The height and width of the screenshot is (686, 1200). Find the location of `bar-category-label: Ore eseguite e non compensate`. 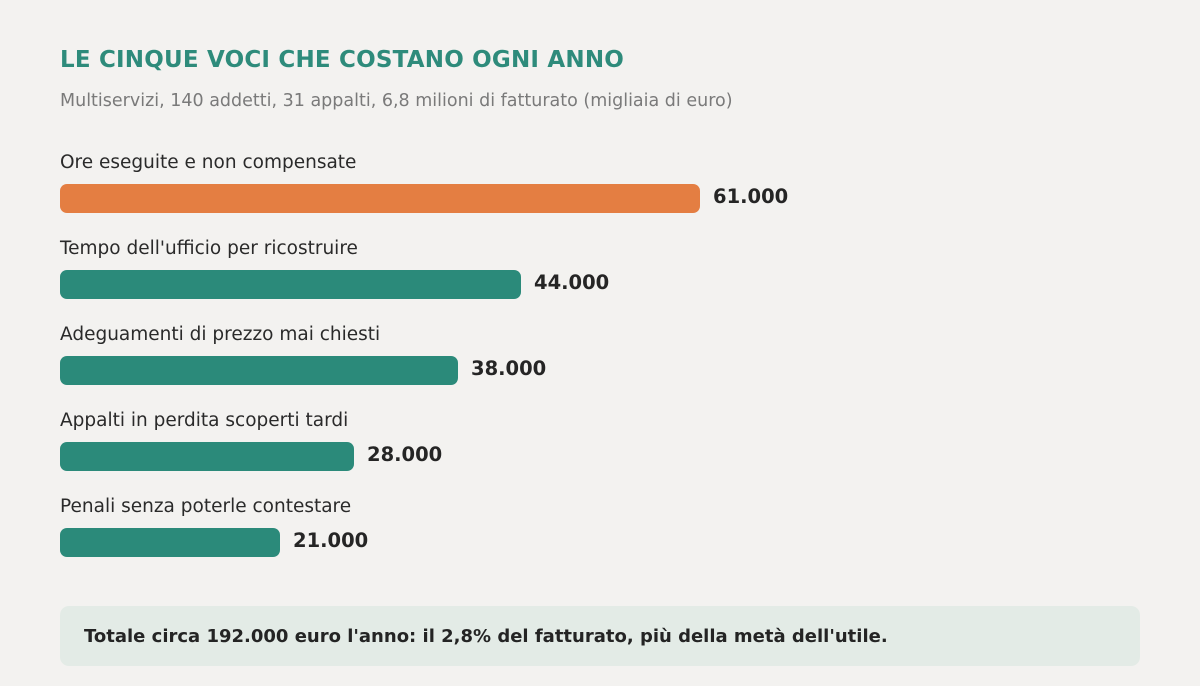

bar-category-label: Ore eseguite e non compensate is located at coordinates (208, 162).